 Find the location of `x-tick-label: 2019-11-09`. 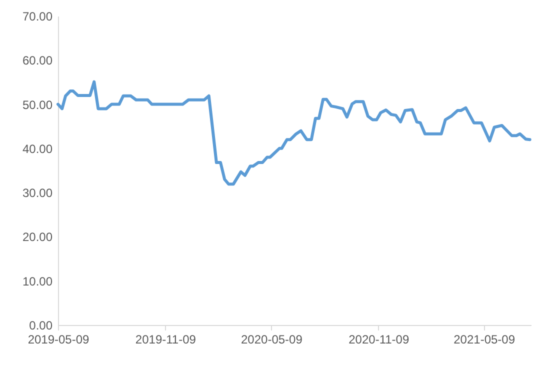

x-tick-label: 2019-11-09 is located at coordinates (165, 339).